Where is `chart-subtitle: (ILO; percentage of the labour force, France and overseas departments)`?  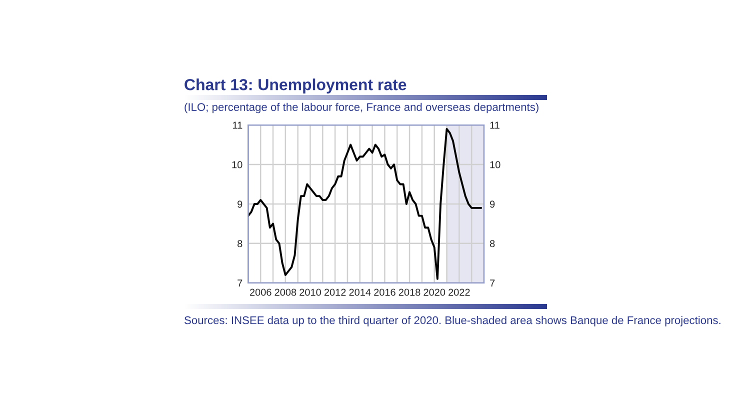 chart-subtitle: (ILO; percentage of the labour force, France and overseas departments) is located at coordinates (361, 108).